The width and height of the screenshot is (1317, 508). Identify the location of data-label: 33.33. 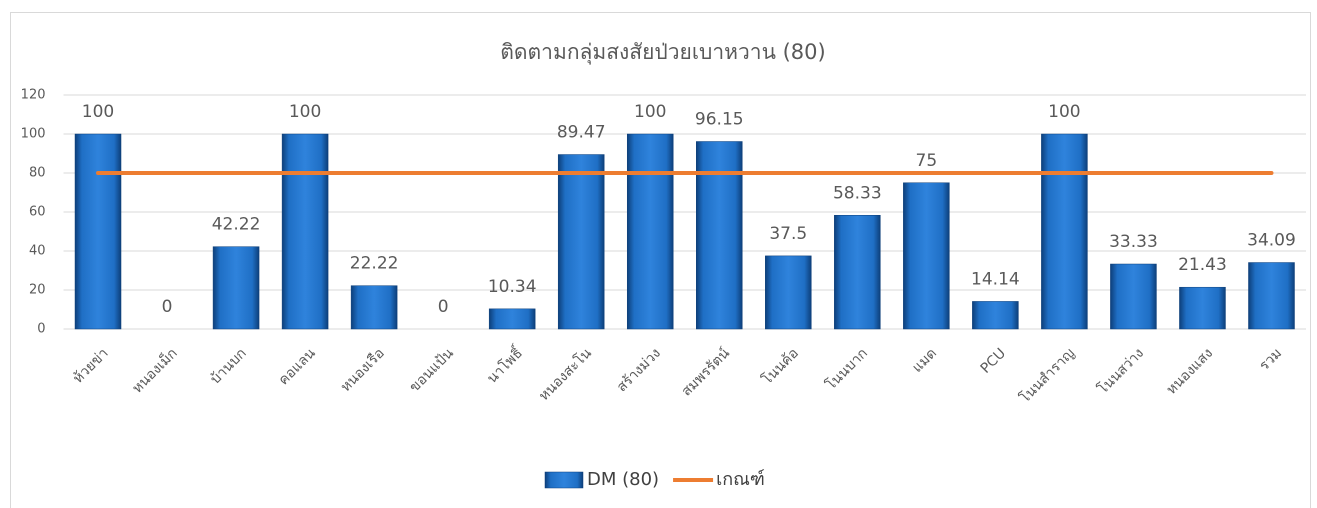
(1133, 242).